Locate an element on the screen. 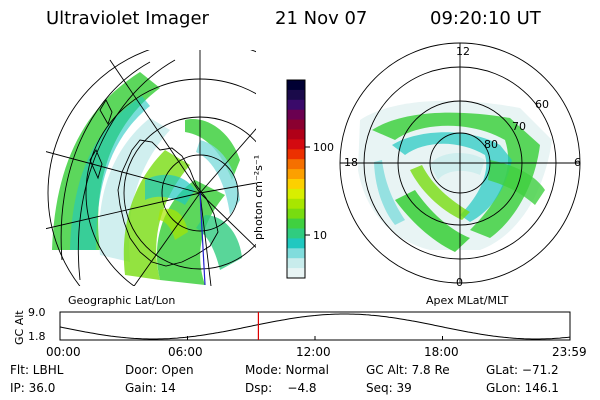 This screenshot has width=600, height=400. ip-status: IP: 36.0 is located at coordinates (33, 388).